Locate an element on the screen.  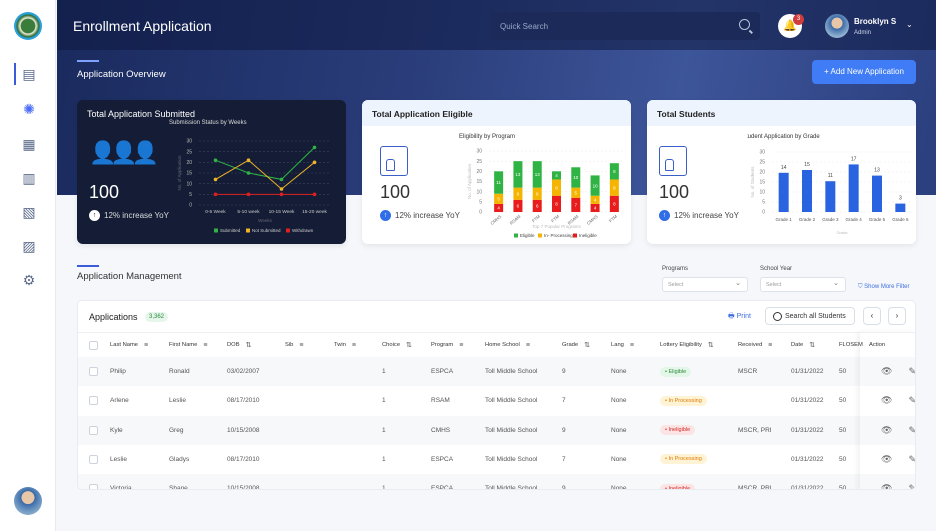
search-students-button: Search all Students is located at coordinates (810, 316).